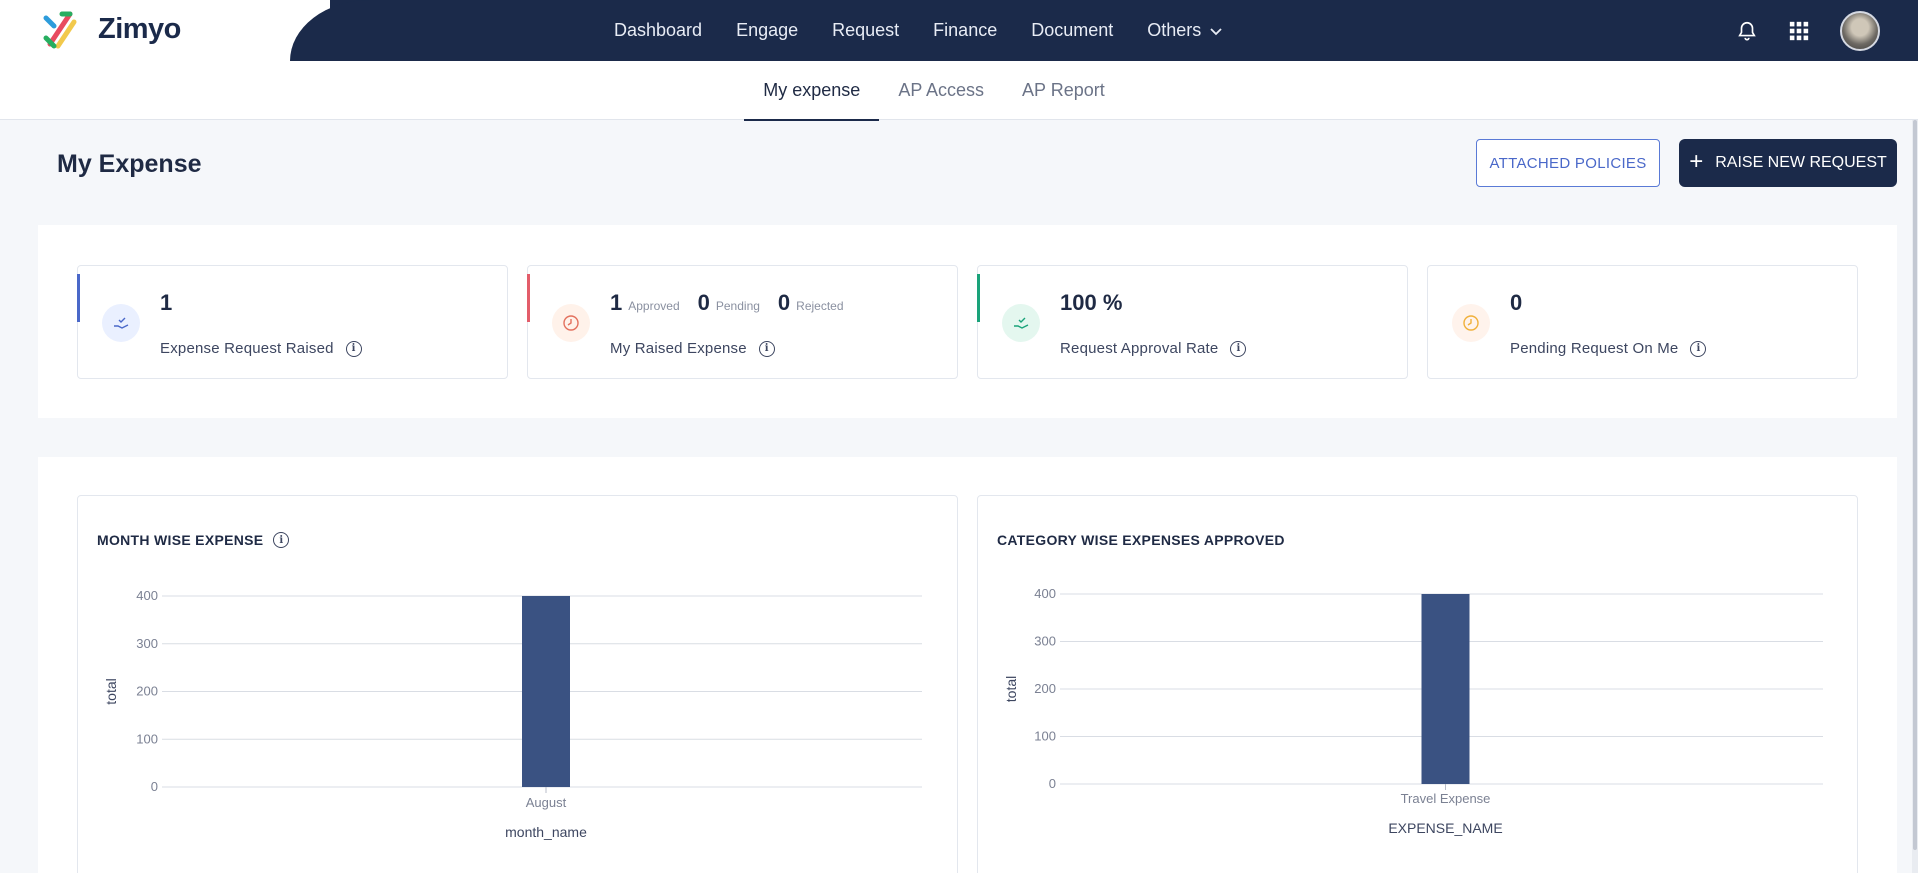  I want to click on user-avatar, so click(1860, 30).